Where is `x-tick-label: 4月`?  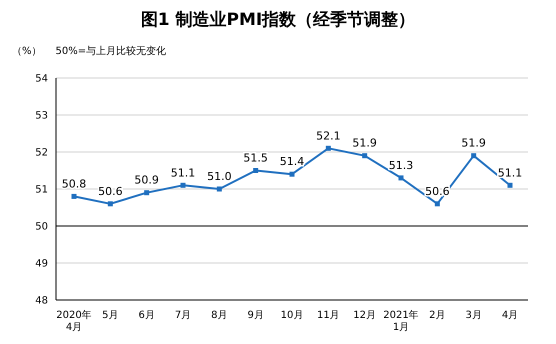 x-tick-label: 4月 is located at coordinates (510, 315).